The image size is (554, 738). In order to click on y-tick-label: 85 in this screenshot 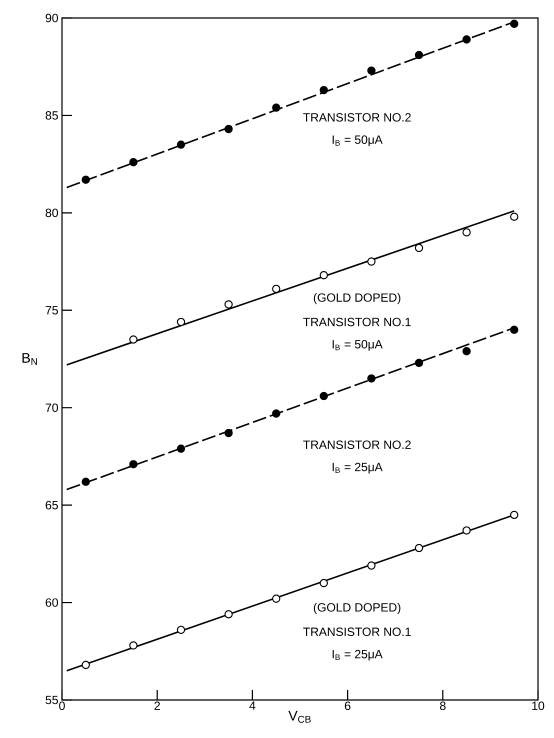, I will do `click(52, 115)`.